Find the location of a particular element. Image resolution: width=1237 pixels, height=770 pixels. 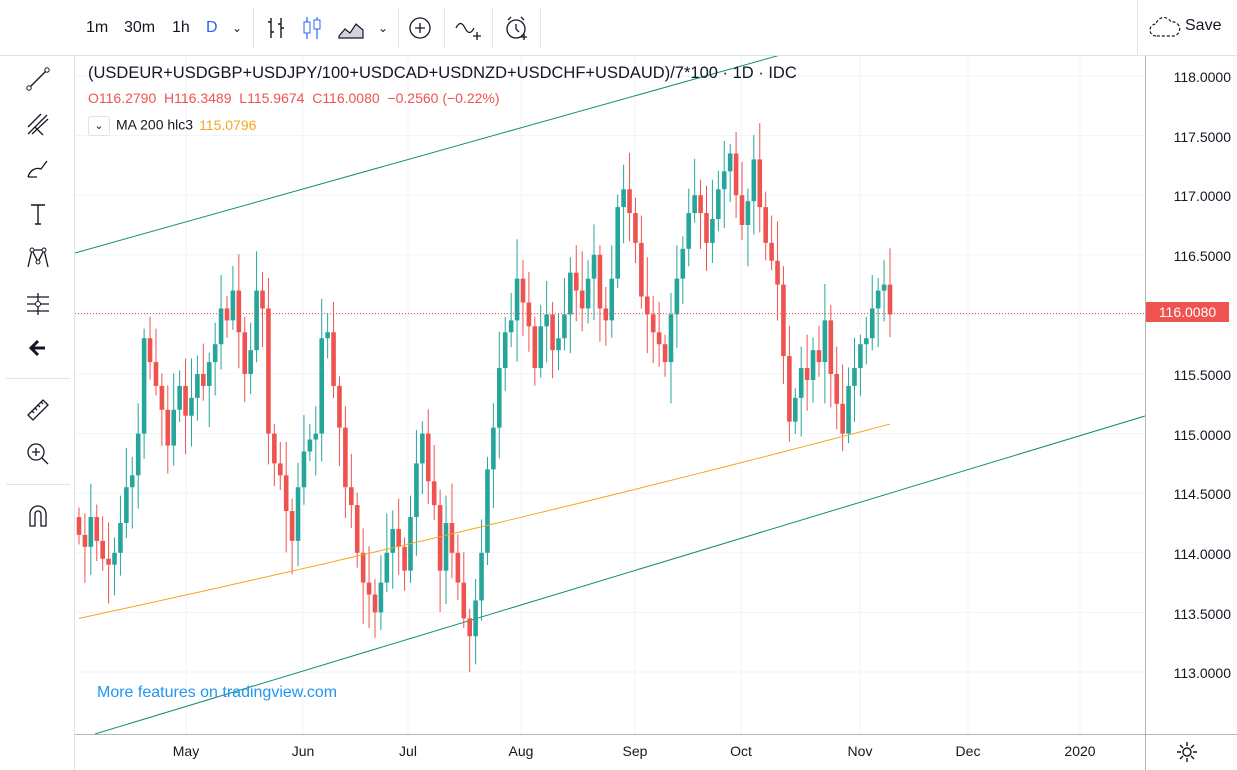

text-tool-icon is located at coordinates (38, 214).